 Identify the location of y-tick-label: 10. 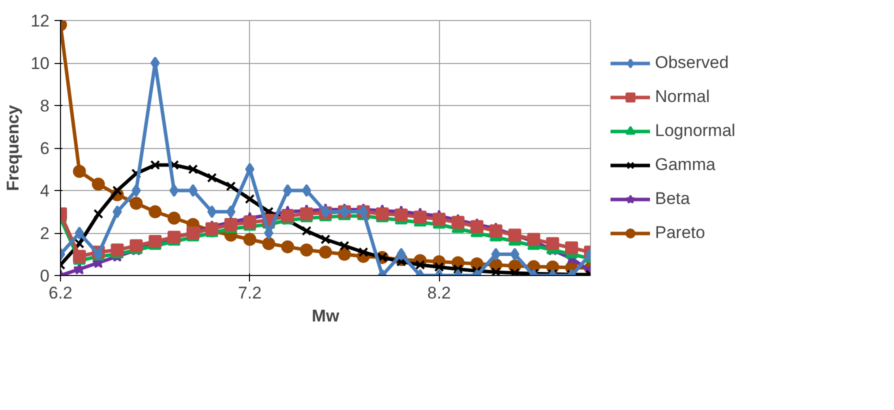
(40, 63).